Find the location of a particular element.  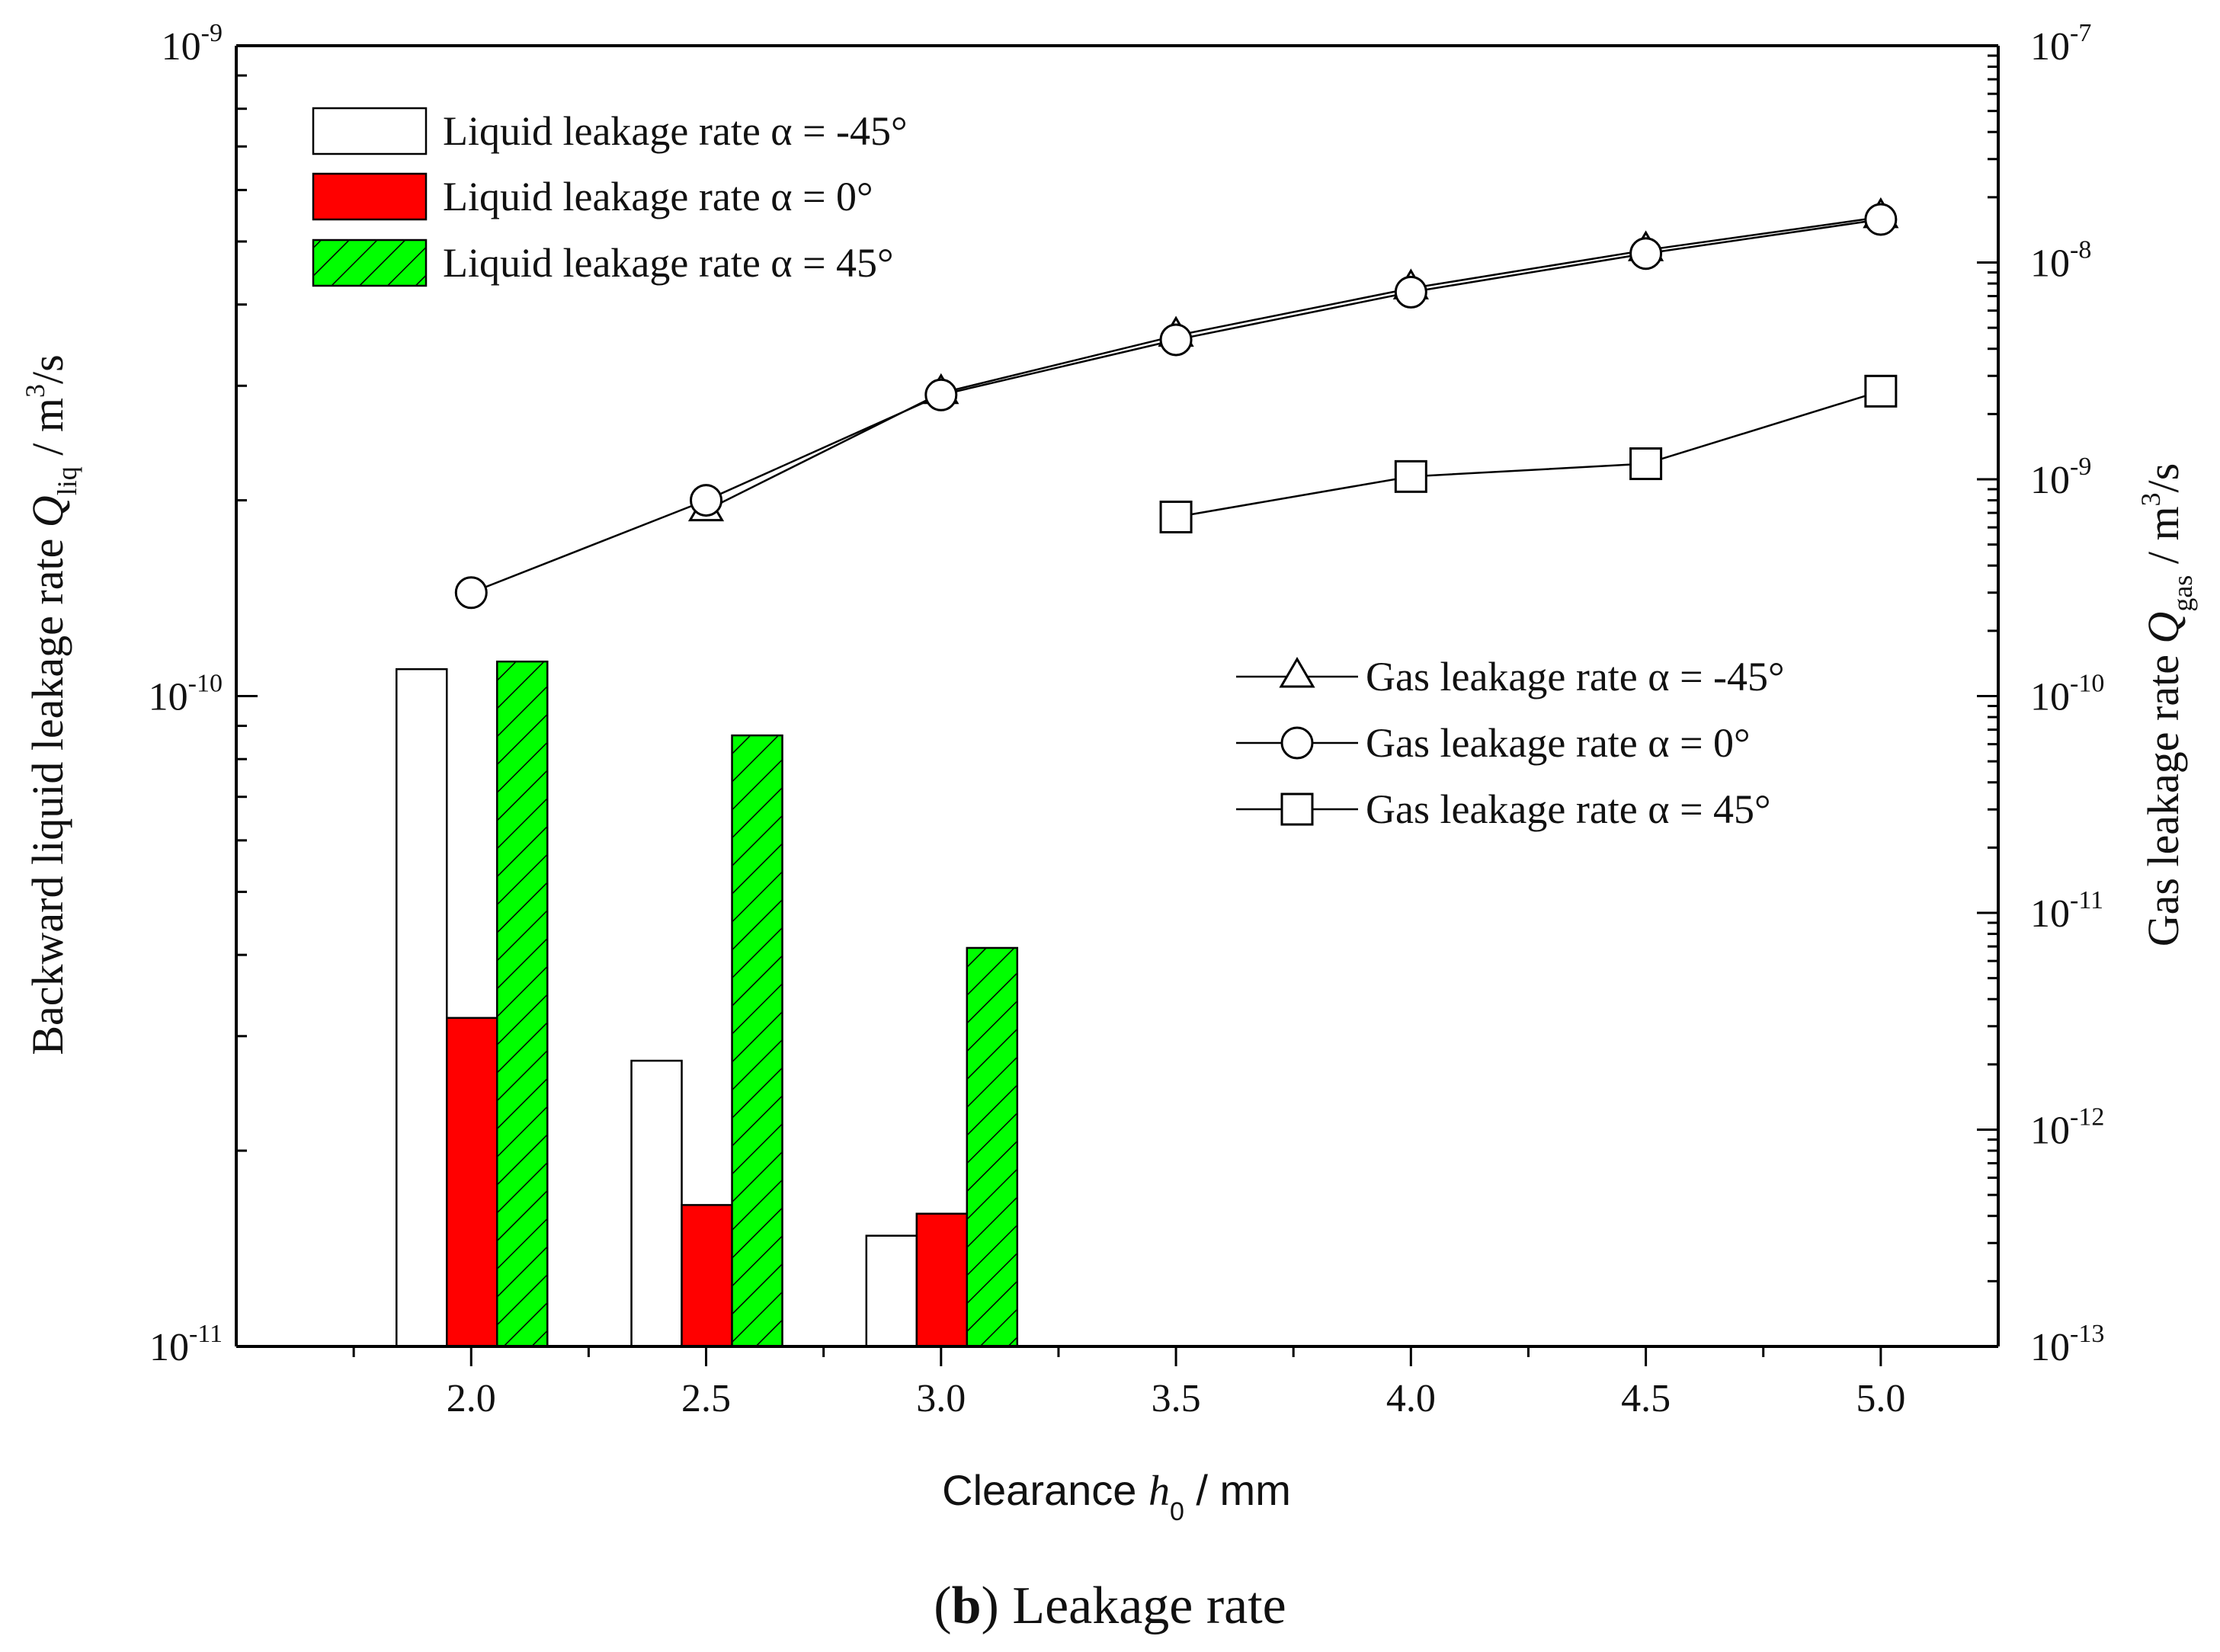

right-tick-label: 10⁻⁷ is located at coordinates (2060, 44).